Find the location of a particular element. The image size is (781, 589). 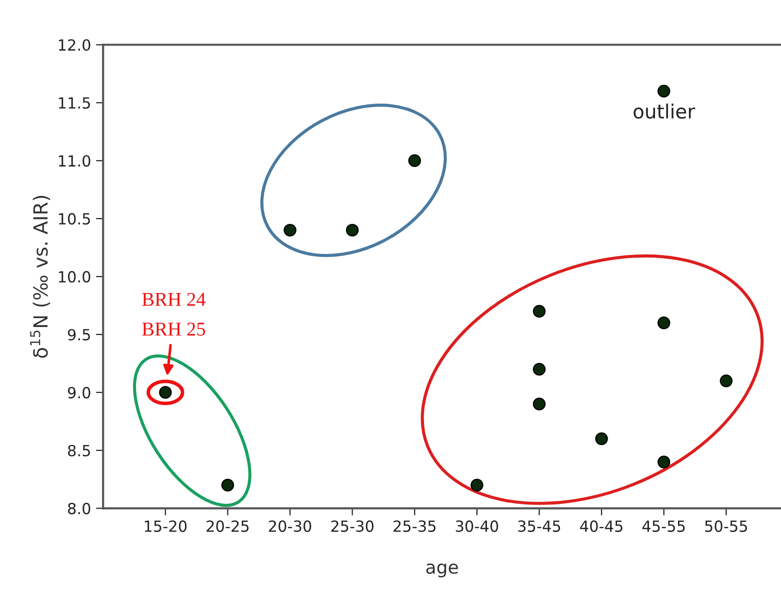

x-axis-title: age is located at coordinates (442, 571).